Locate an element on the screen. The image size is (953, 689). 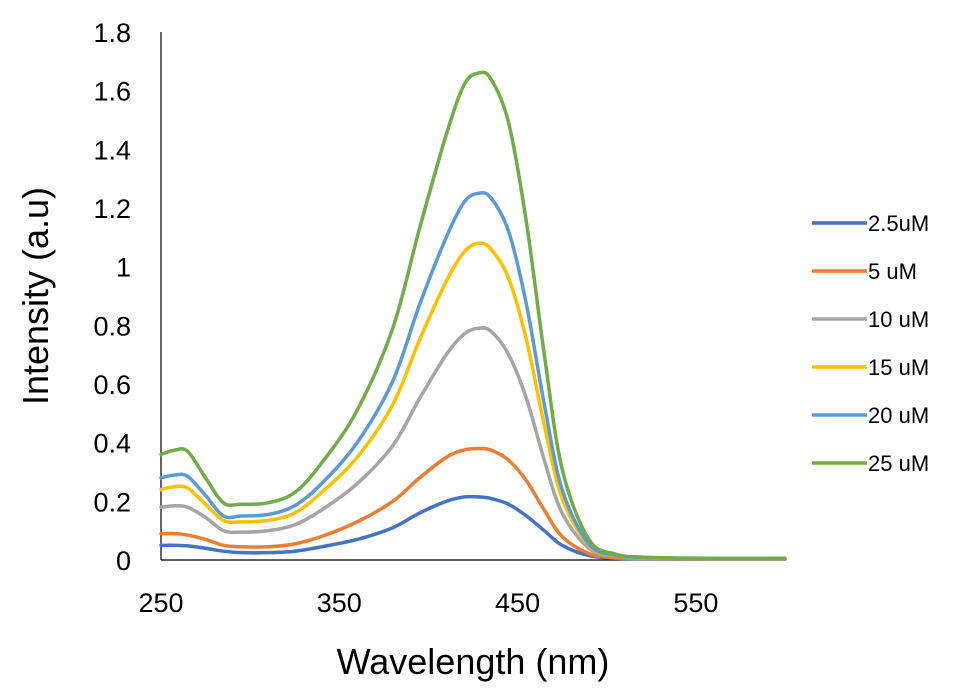
legend-label-10um: 10 uM is located at coordinates (898, 319).